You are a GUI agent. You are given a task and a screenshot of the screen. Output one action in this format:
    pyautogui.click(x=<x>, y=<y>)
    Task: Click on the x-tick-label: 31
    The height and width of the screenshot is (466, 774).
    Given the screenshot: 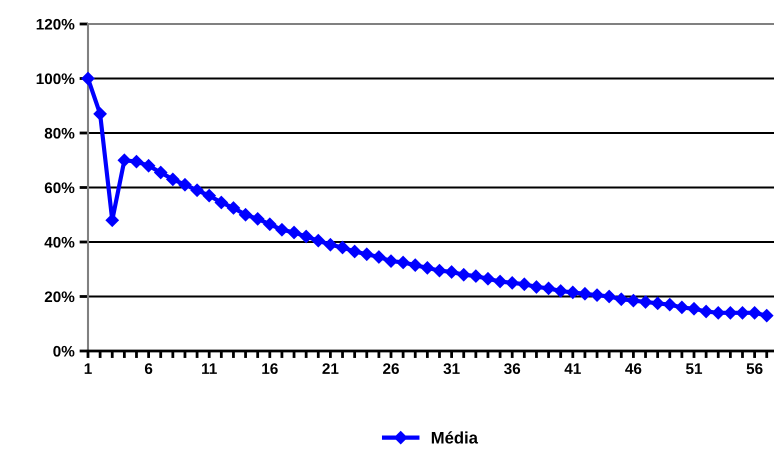 What is the action you would take?
    pyautogui.click(x=451, y=368)
    